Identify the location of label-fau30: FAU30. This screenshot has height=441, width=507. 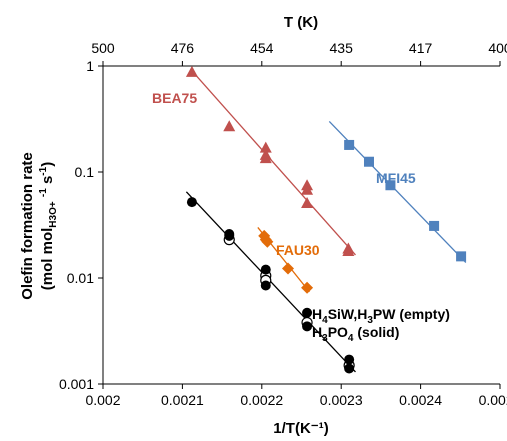
(298, 250).